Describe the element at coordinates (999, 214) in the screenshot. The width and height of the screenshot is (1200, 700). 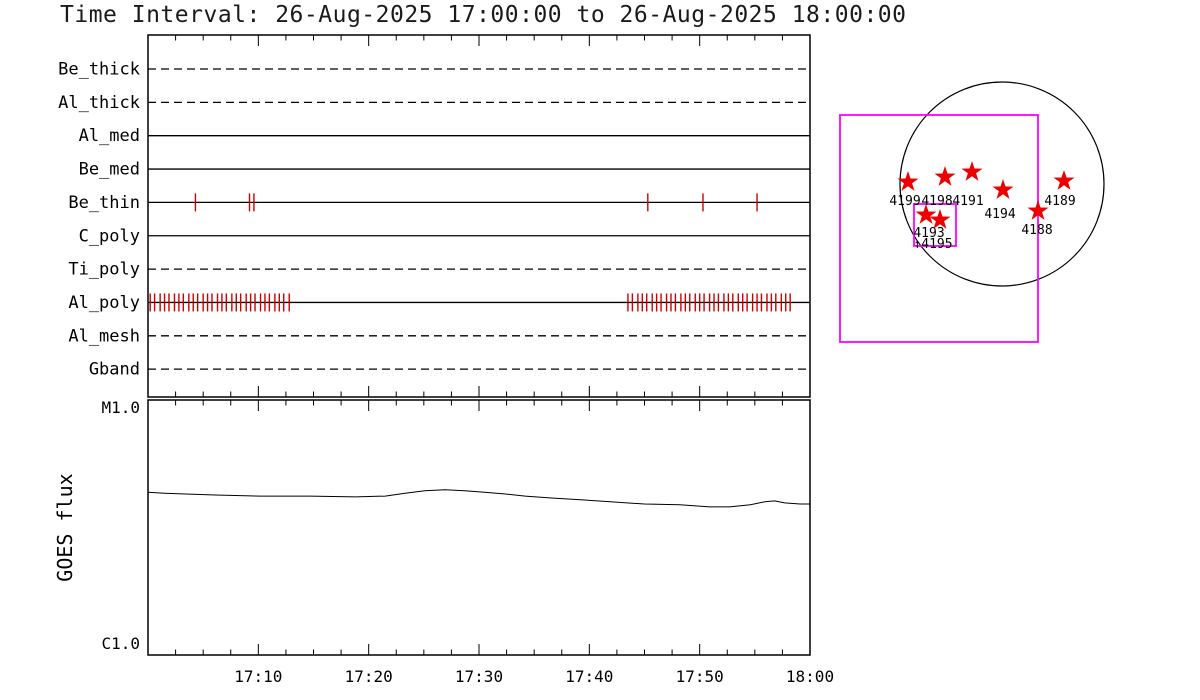
I see `active-region-label-4194: 4194` at that location.